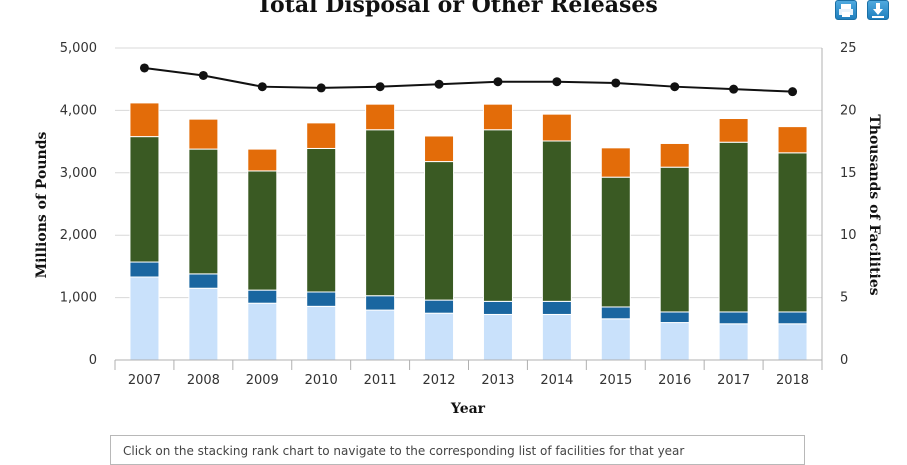 This screenshot has width=907, height=465. Describe the element at coordinates (457, 9) in the screenshot. I see `chart-title: Total Disposal or Other Releases` at that location.